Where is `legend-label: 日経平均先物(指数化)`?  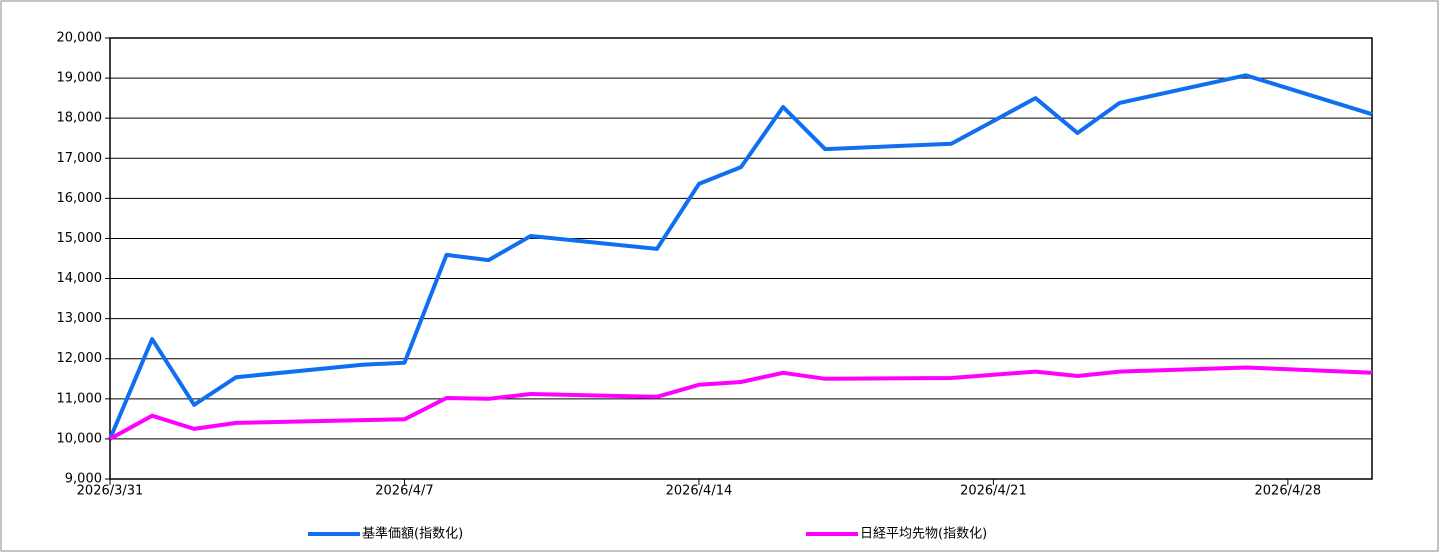
legend-label: 日経平均先物(指数化) is located at coordinates (923, 534).